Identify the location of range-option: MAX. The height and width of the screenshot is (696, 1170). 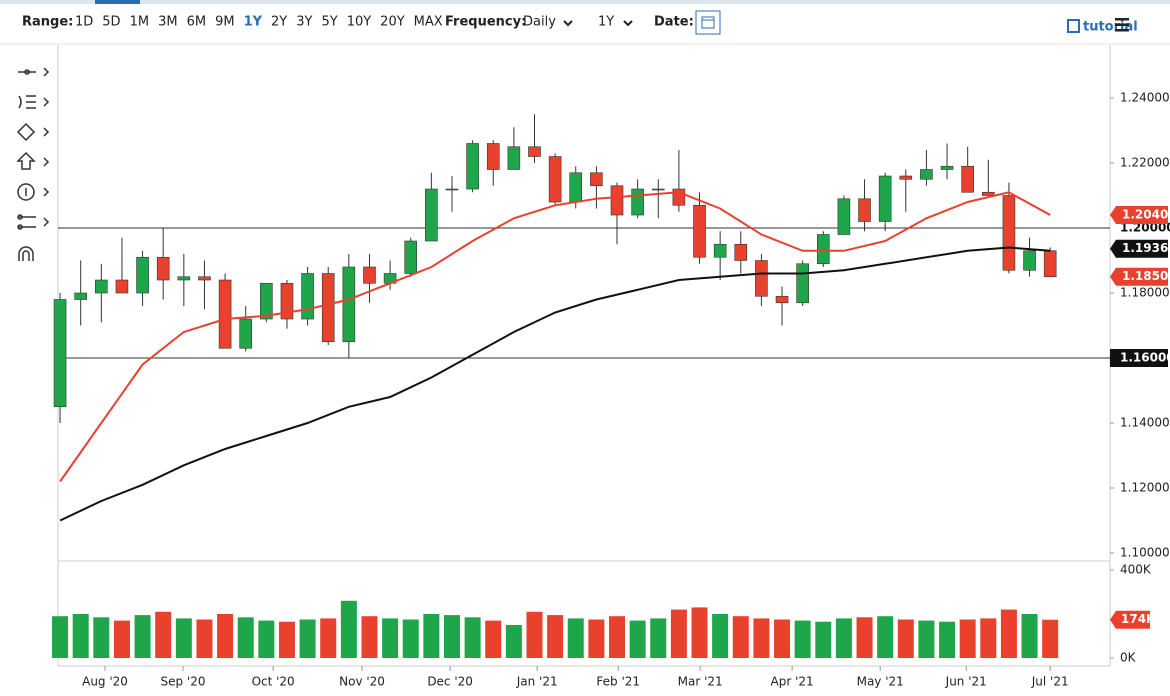
(428, 22).